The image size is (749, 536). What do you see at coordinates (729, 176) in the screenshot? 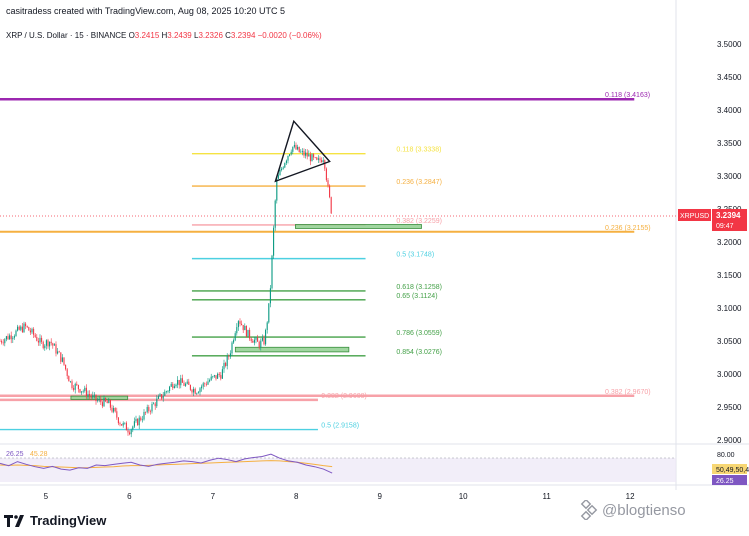
I see `y-tick-label: 3.3000` at bounding box center [729, 176].